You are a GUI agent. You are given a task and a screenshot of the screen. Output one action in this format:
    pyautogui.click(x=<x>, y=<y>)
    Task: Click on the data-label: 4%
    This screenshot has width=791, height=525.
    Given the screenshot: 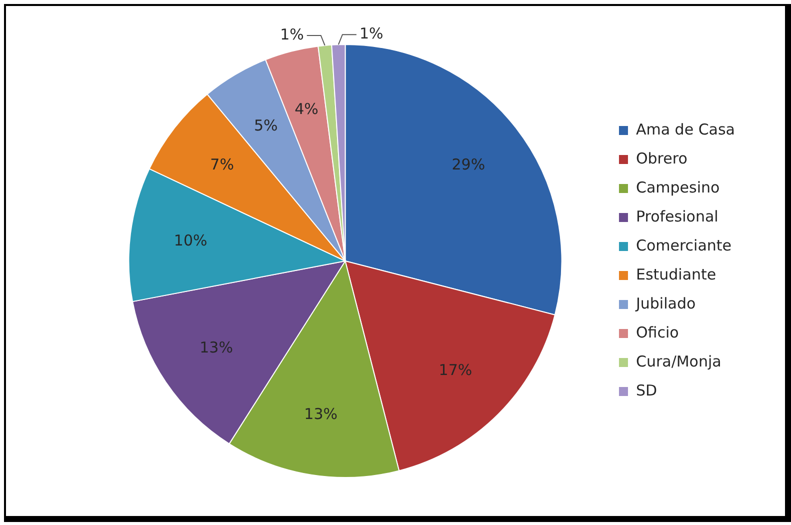 What is the action you would take?
    pyautogui.click(x=306, y=109)
    